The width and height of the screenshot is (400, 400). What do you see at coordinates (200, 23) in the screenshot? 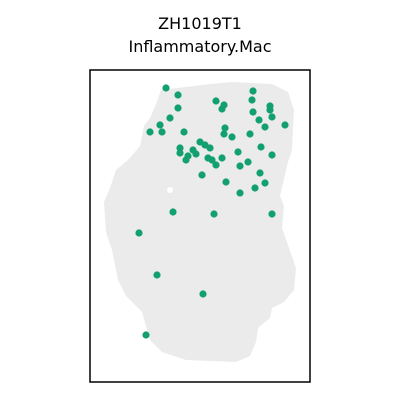
I see `chart-title: ZH1019T1` at bounding box center [200, 23].